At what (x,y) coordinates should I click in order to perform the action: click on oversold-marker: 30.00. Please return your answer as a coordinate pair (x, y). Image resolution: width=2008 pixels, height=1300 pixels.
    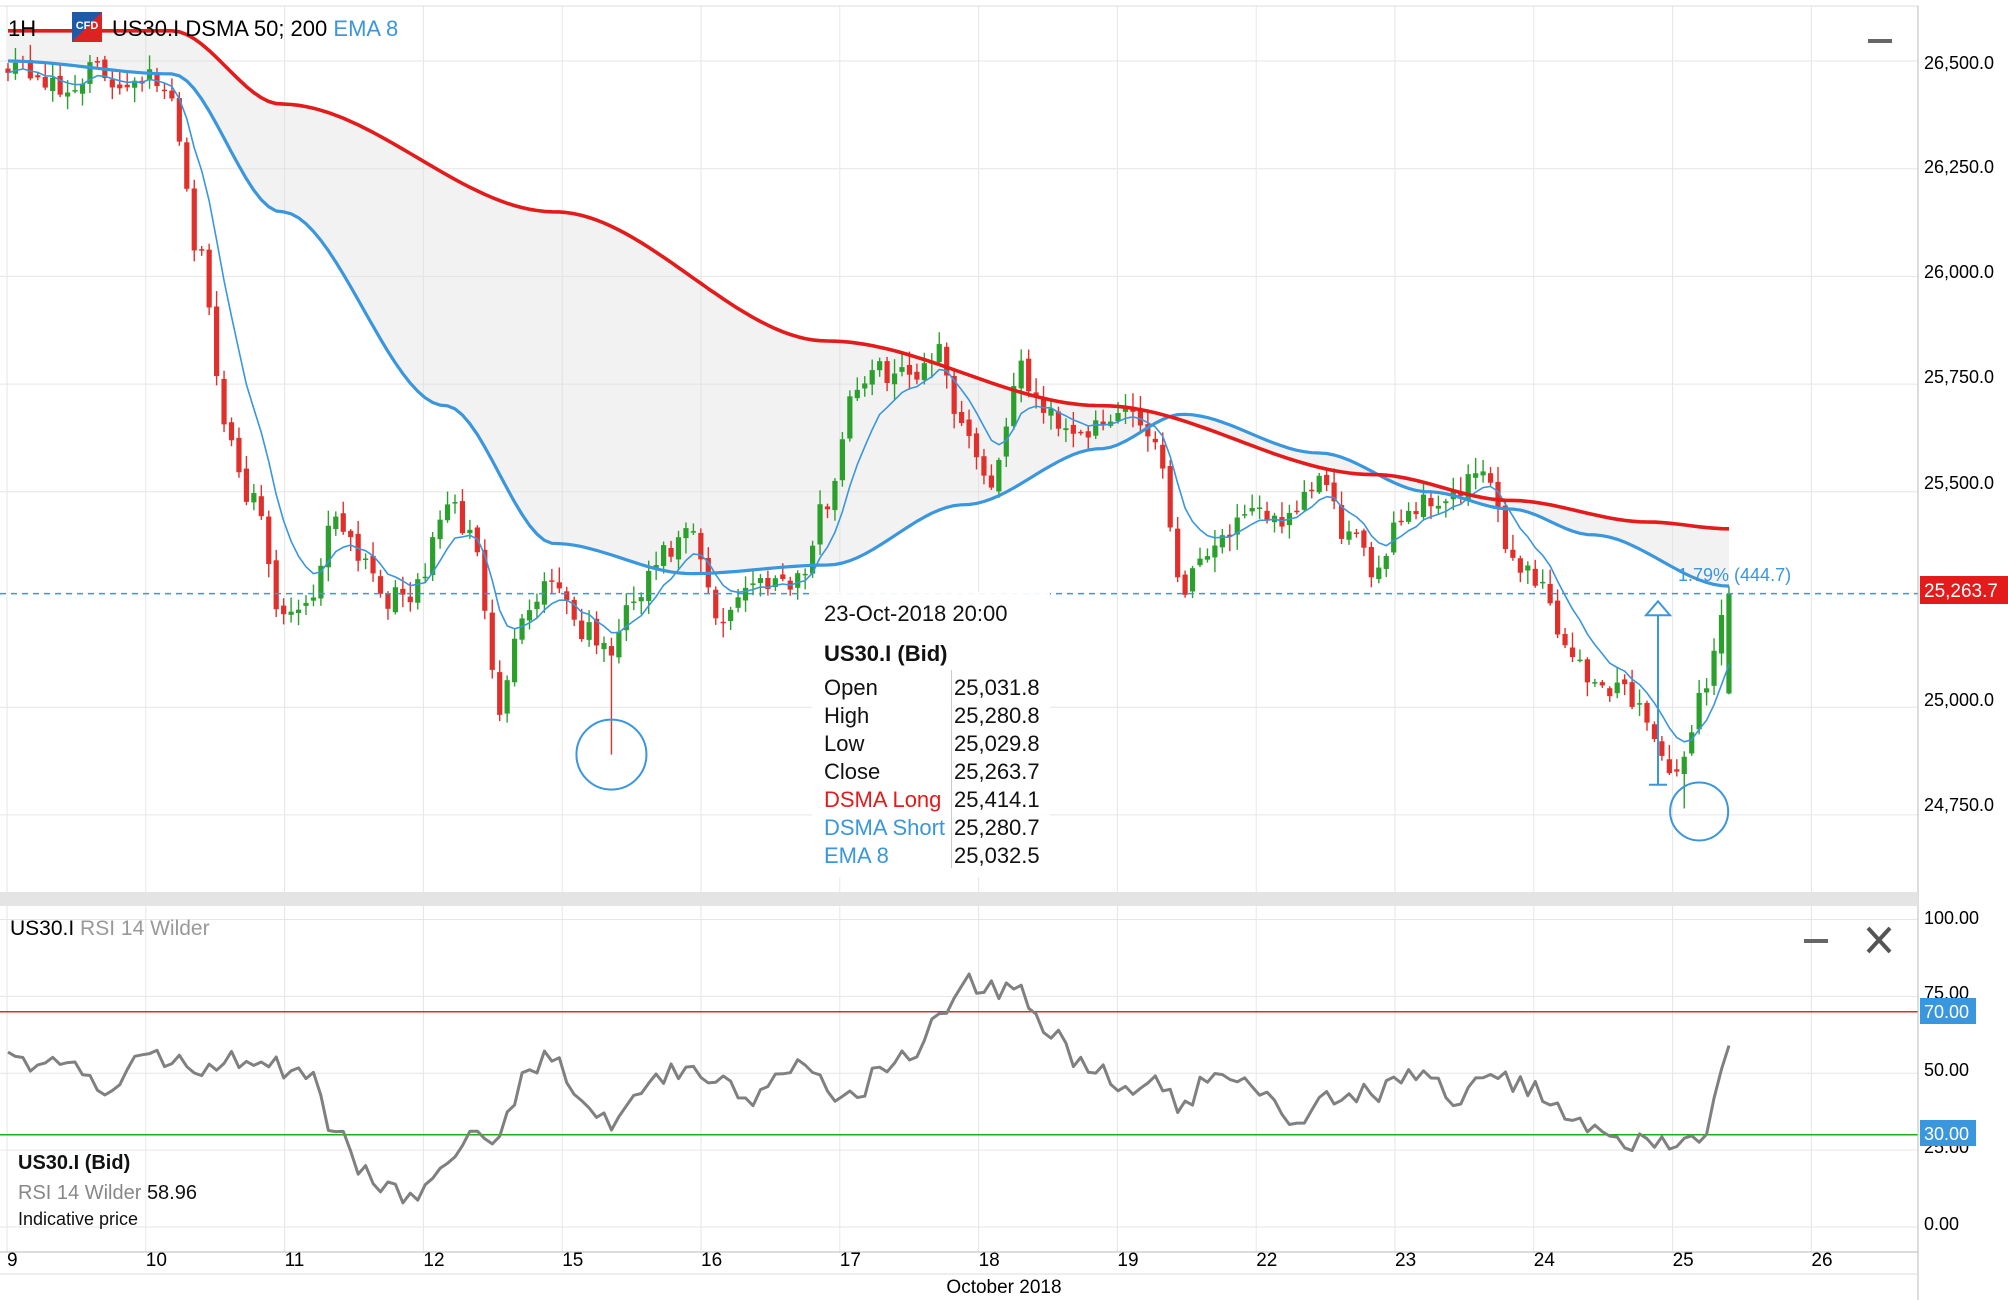
    Looking at the image, I should click on (1948, 1133).